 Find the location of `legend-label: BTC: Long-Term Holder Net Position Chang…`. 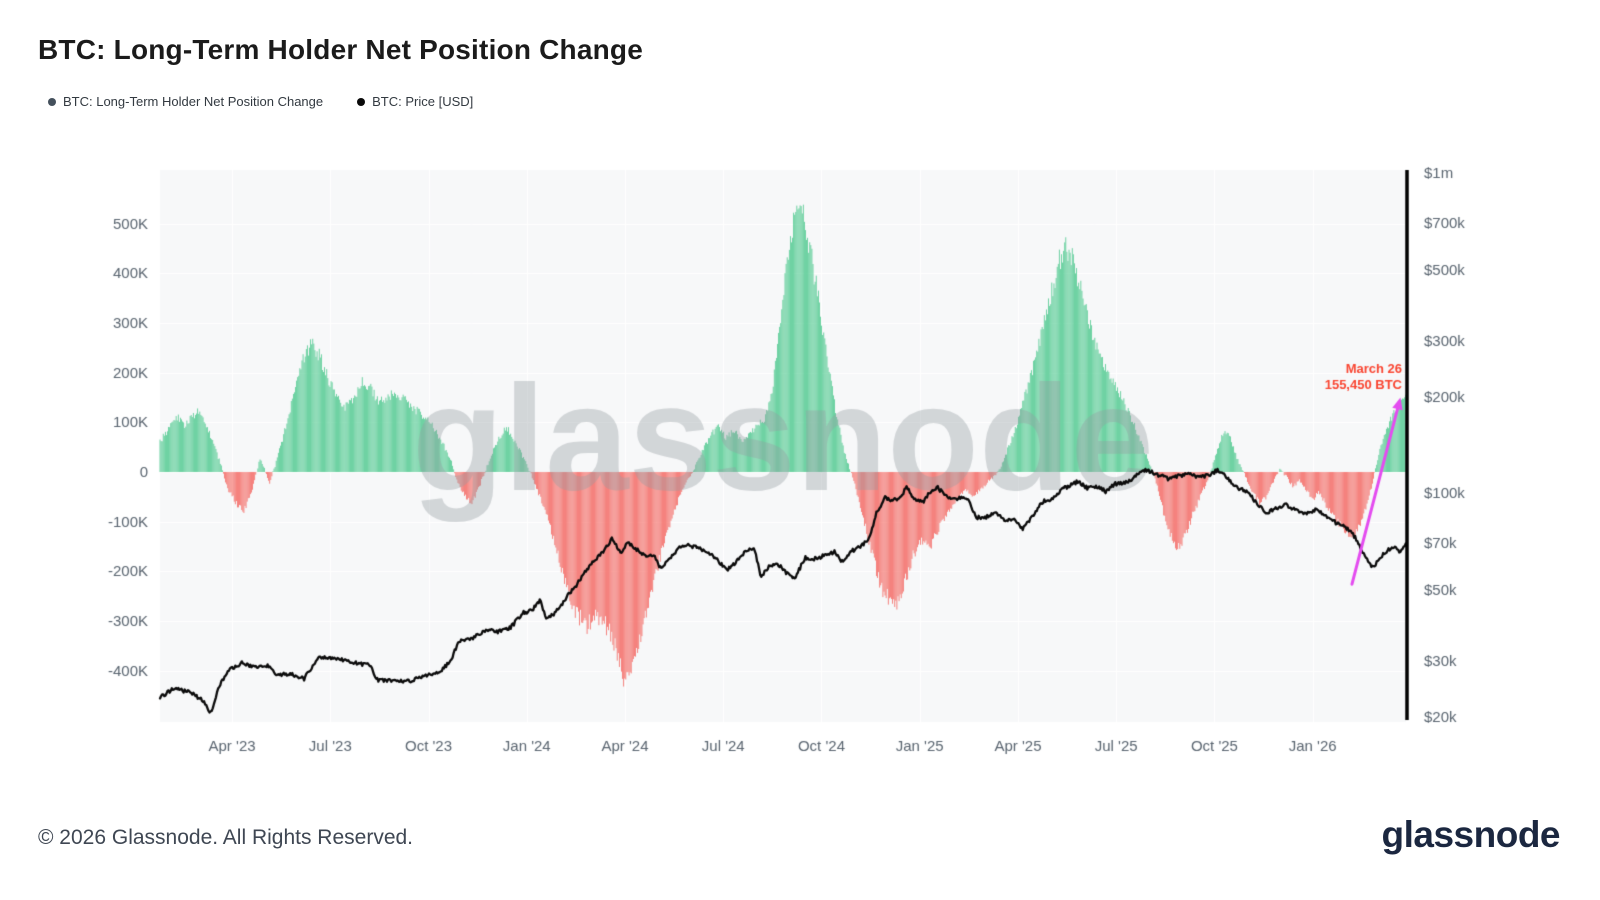

legend-label: BTC: Long-Term Holder Net Position Chang… is located at coordinates (193, 101).